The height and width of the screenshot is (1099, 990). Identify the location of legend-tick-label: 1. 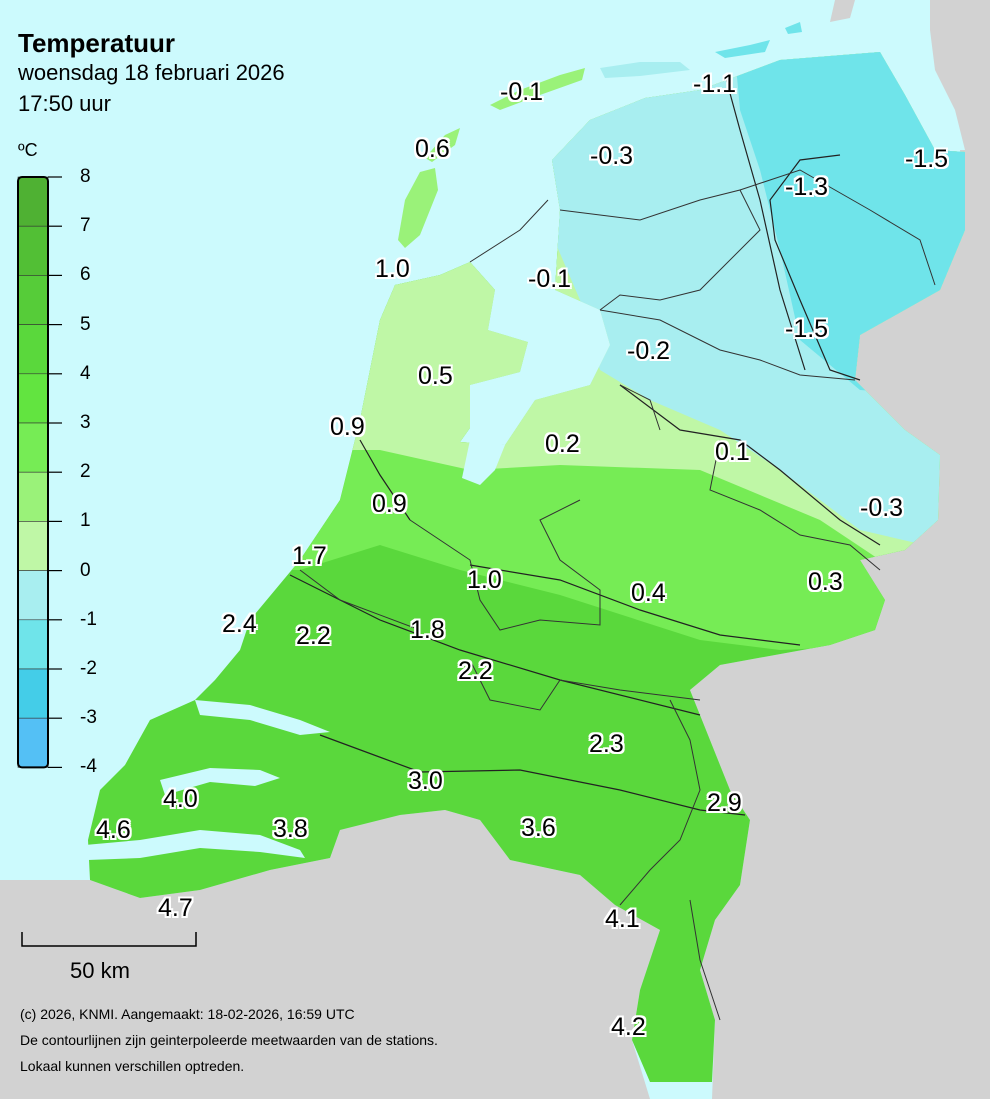
(85, 521).